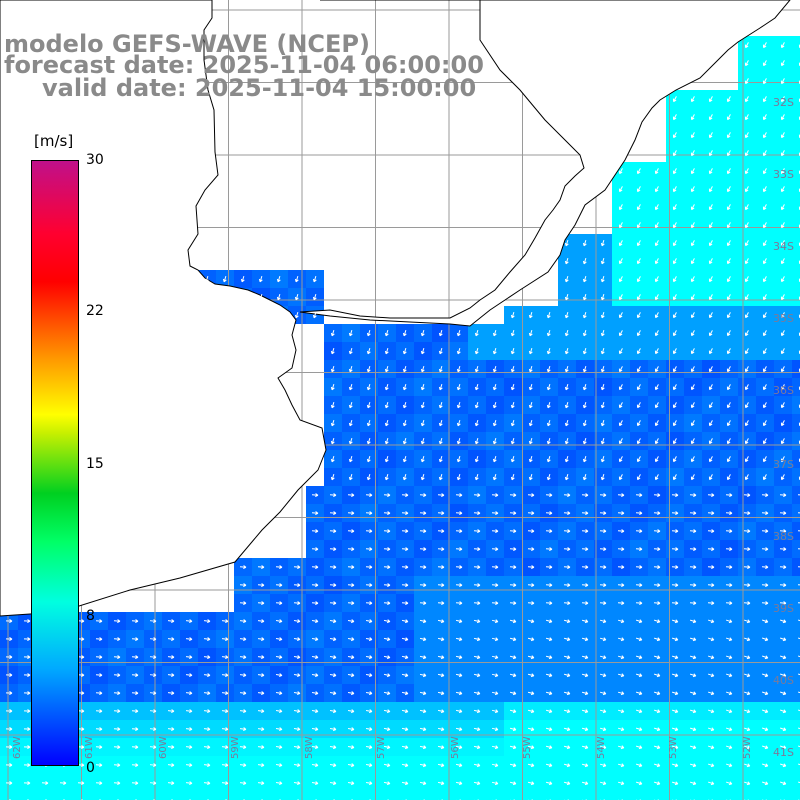 This screenshot has height=800, width=800. What do you see at coordinates (783, 318) in the screenshot?
I see `lat-label: 35S` at bounding box center [783, 318].